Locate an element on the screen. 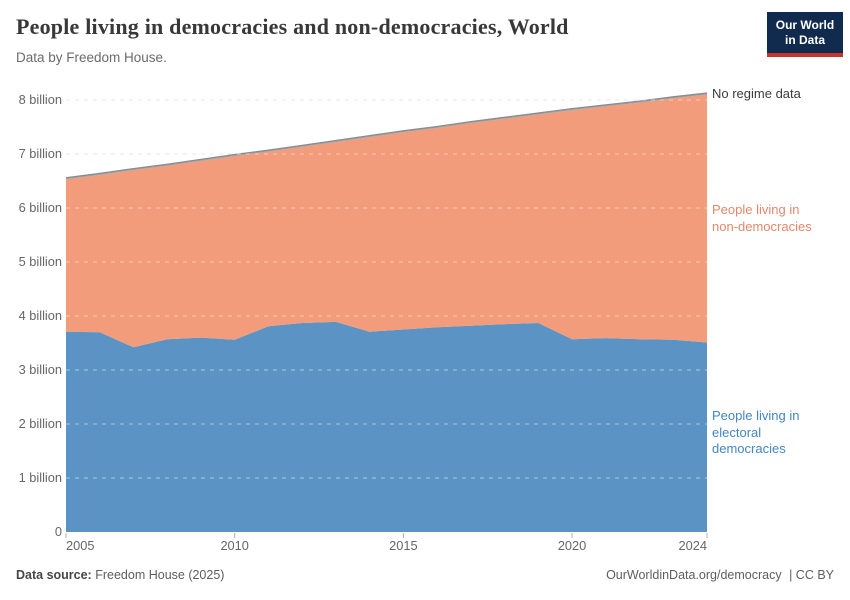  x-axis-label: 2020 is located at coordinates (572, 545).